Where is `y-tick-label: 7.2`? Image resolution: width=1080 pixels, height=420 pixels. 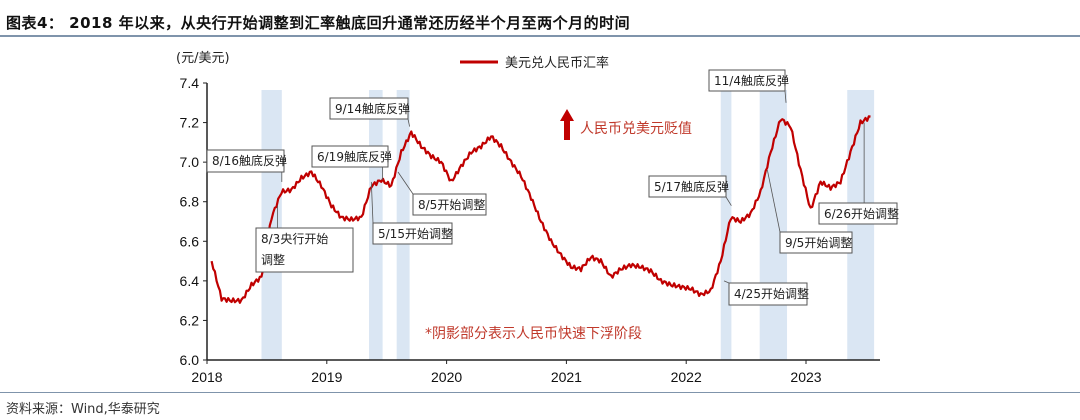 y-tick-label: 7.2 is located at coordinates (190, 123).